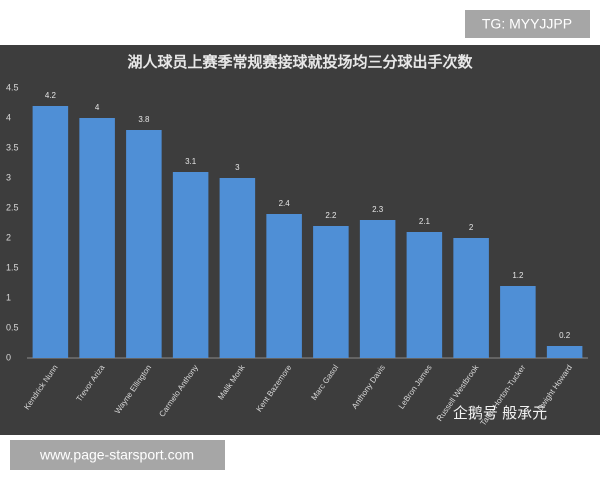 The width and height of the screenshot is (600, 480). I want to click on y-tick-label: 1, so click(8, 297).